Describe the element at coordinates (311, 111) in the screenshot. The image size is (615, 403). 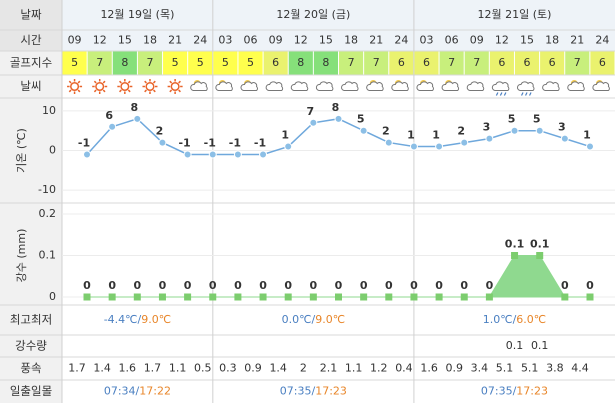
I see `value-label: 7` at that location.